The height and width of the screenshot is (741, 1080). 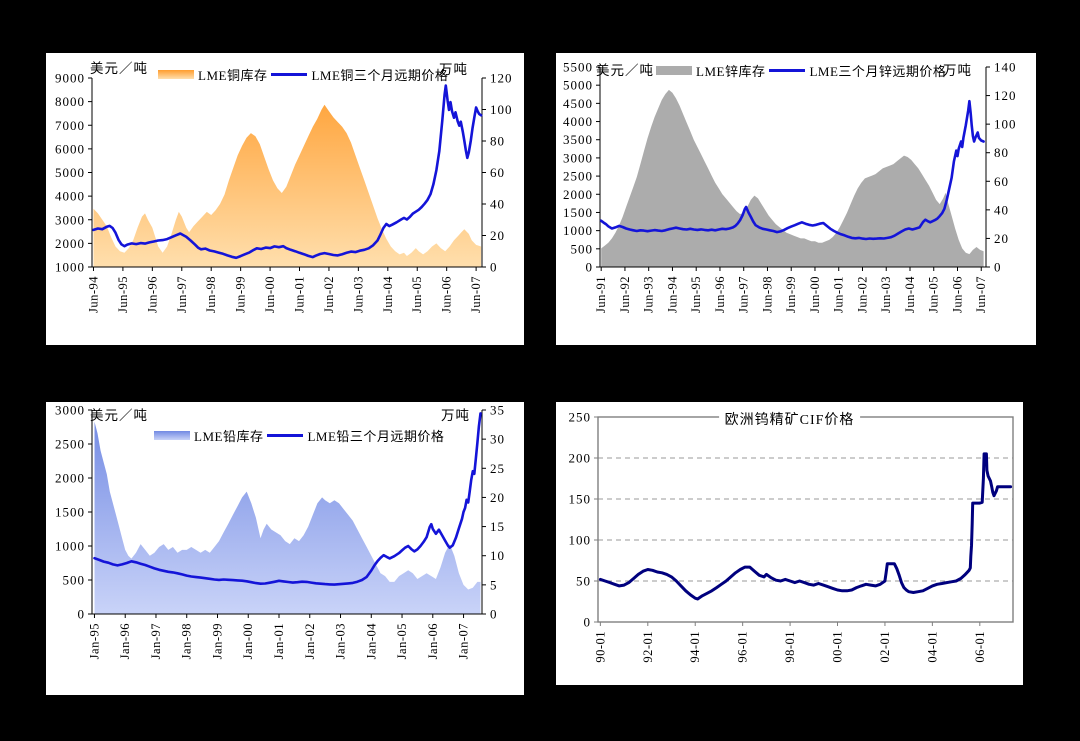 What do you see at coordinates (279, 641) in the screenshot?
I see `x-axis-tick-label: Jan-01` at bounding box center [279, 641].